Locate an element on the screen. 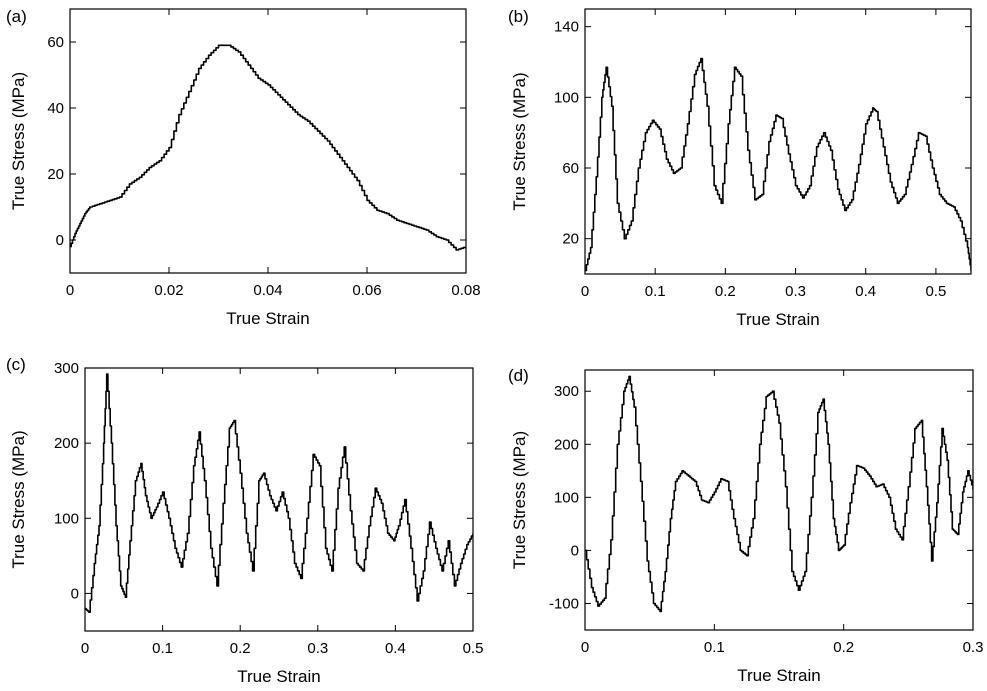 This screenshot has width=987, height=691. plot-frame is located at coordinates (779, 500).